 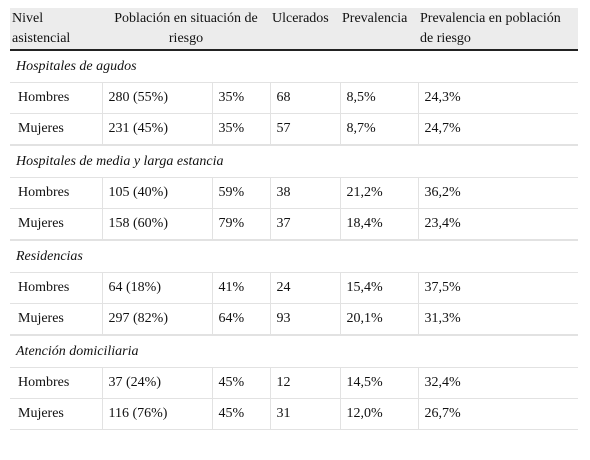 I want to click on header-cell: Nivel asistencial, so click(x=56, y=29).